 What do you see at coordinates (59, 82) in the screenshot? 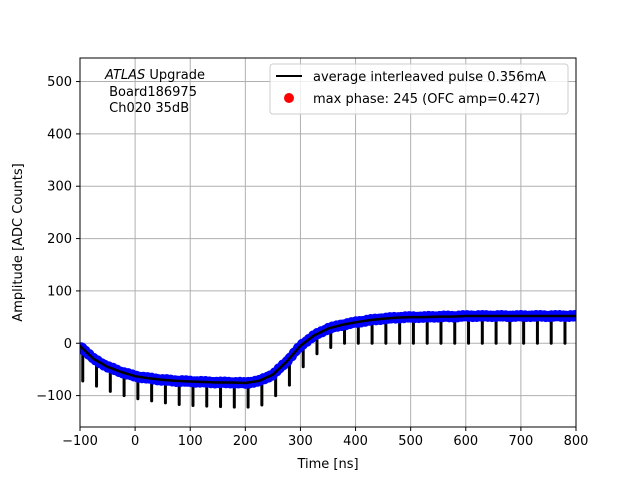
I see `y-tick-label: 500` at bounding box center [59, 82].